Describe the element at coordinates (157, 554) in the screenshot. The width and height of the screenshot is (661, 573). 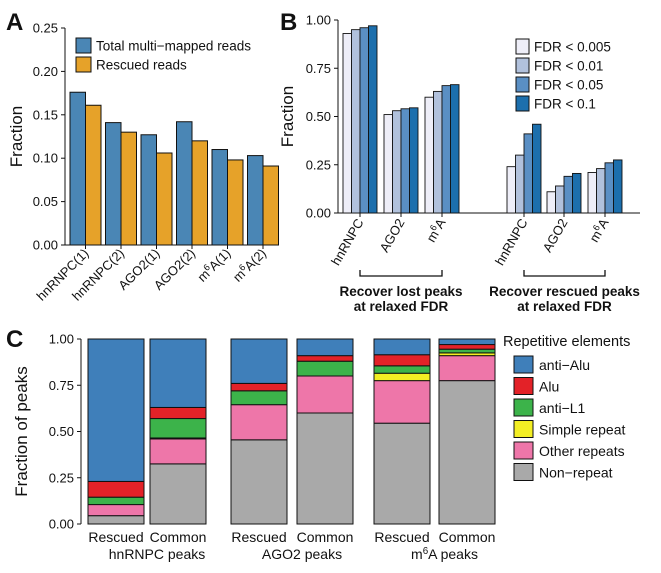
I see `group-label-hnrnpc-peaks: hnRNPC peaks` at that location.